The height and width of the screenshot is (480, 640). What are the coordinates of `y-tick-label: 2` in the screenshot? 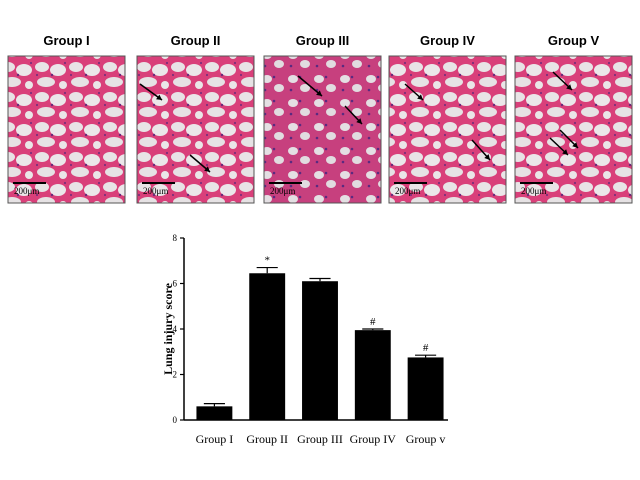 It's located at (175, 375).